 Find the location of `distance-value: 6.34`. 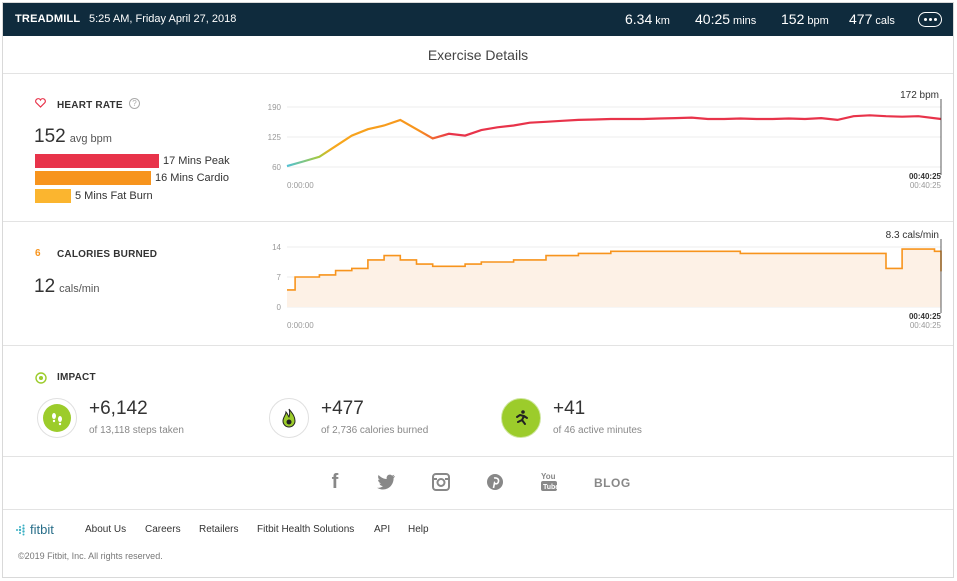

distance-value: 6.34 is located at coordinates (639, 19).